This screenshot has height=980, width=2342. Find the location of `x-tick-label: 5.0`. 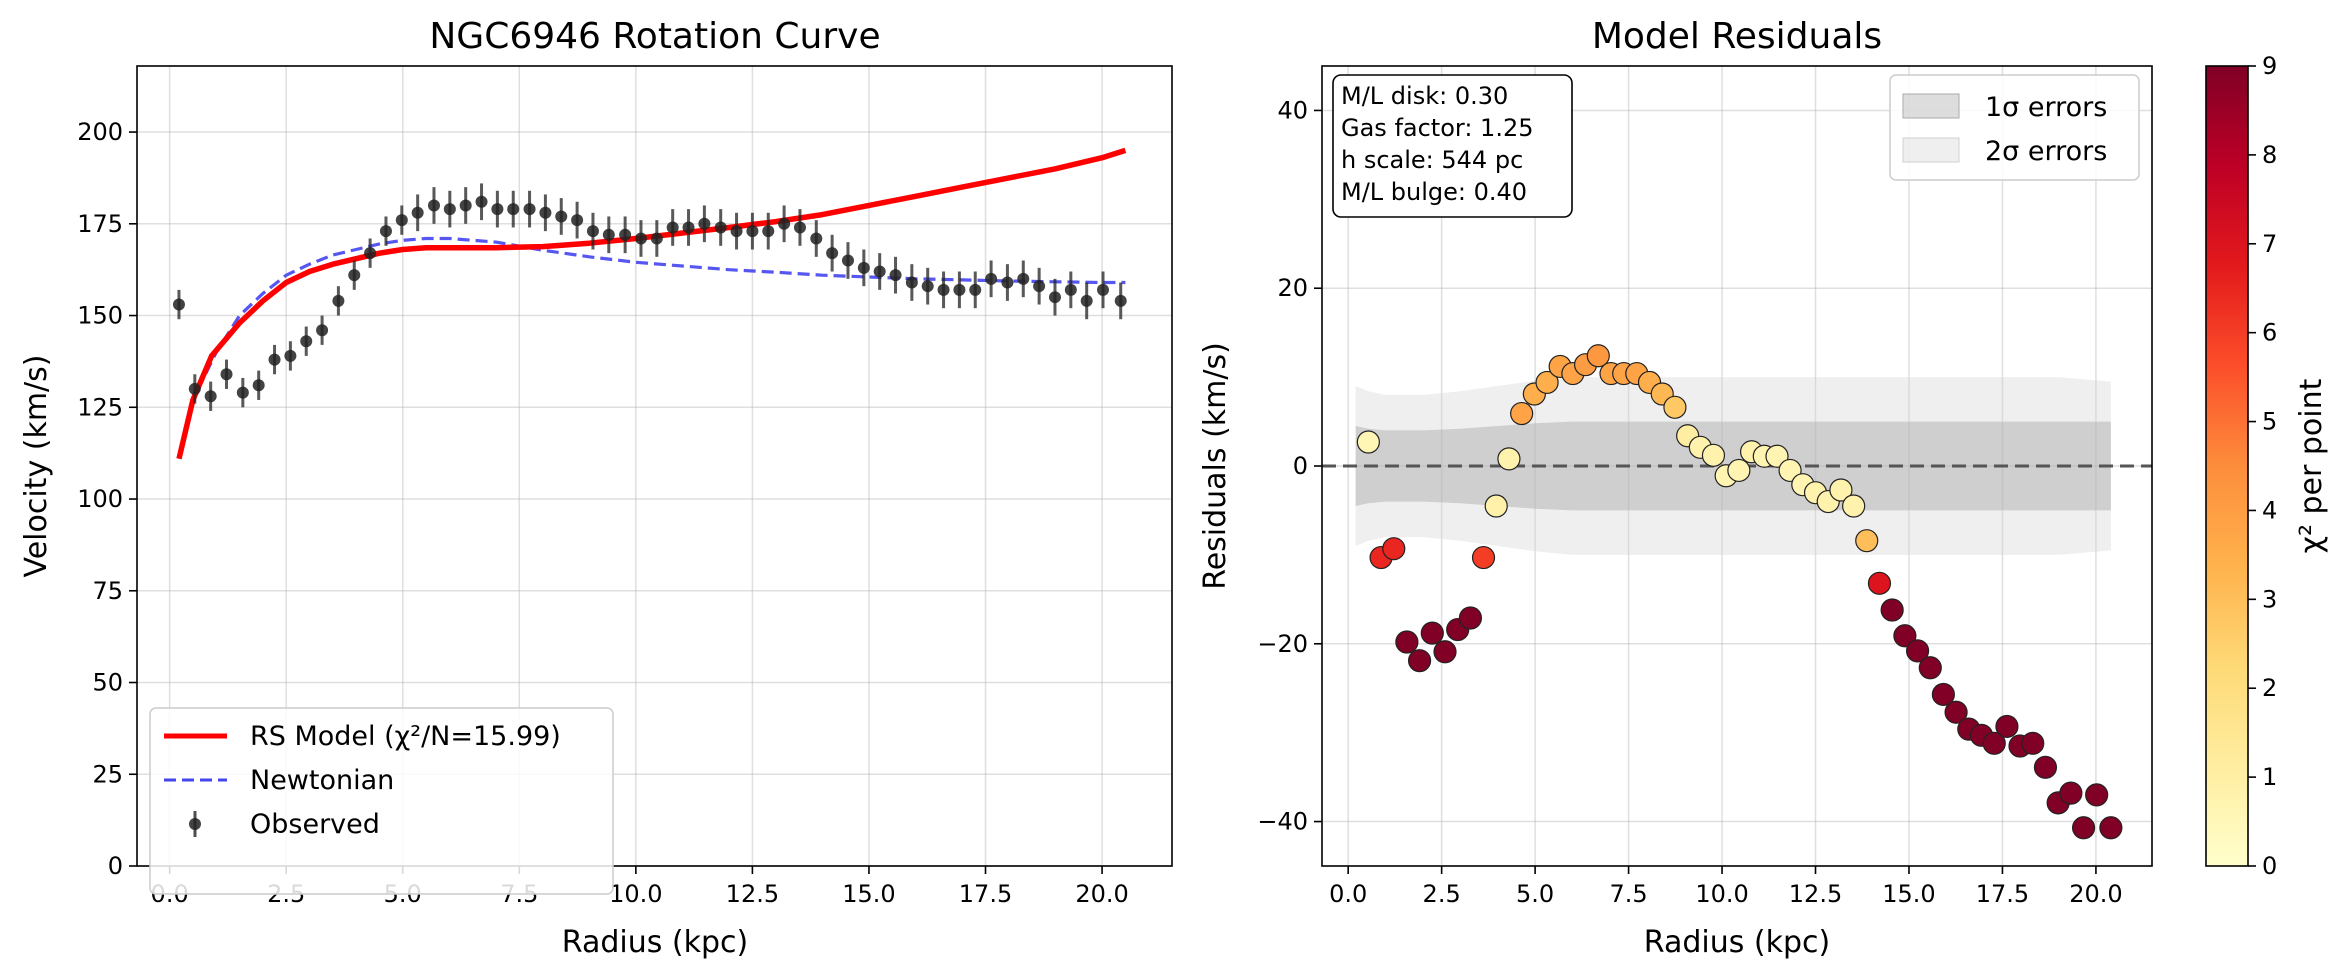

x-tick-label: 5.0 is located at coordinates (1535, 894).